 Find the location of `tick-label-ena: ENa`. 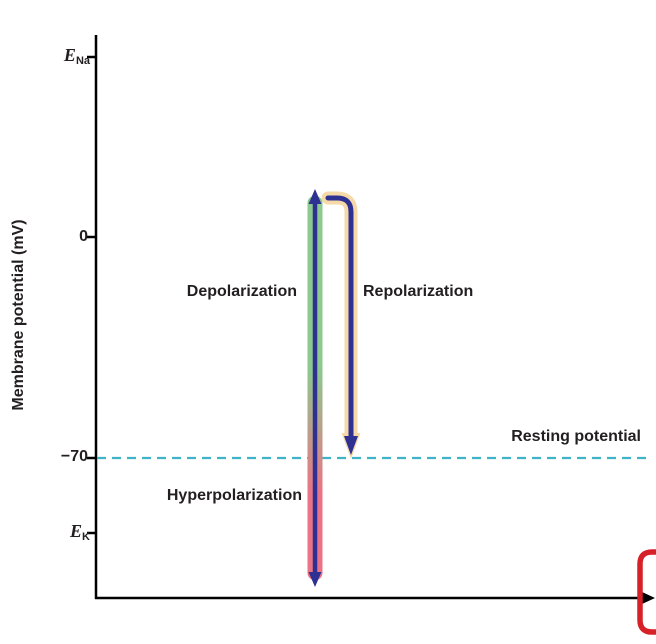

tick-label-ena: ENa is located at coordinates (77, 56).